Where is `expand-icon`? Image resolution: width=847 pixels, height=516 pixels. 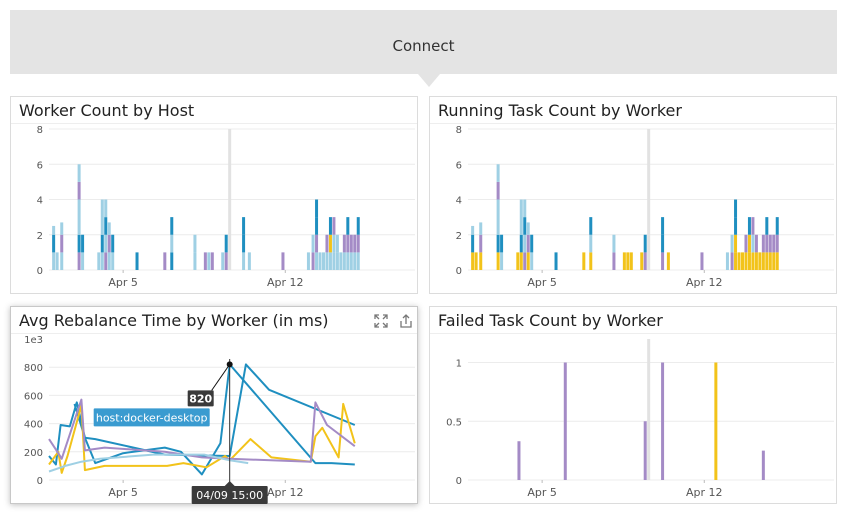 expand-icon is located at coordinates (381, 321).